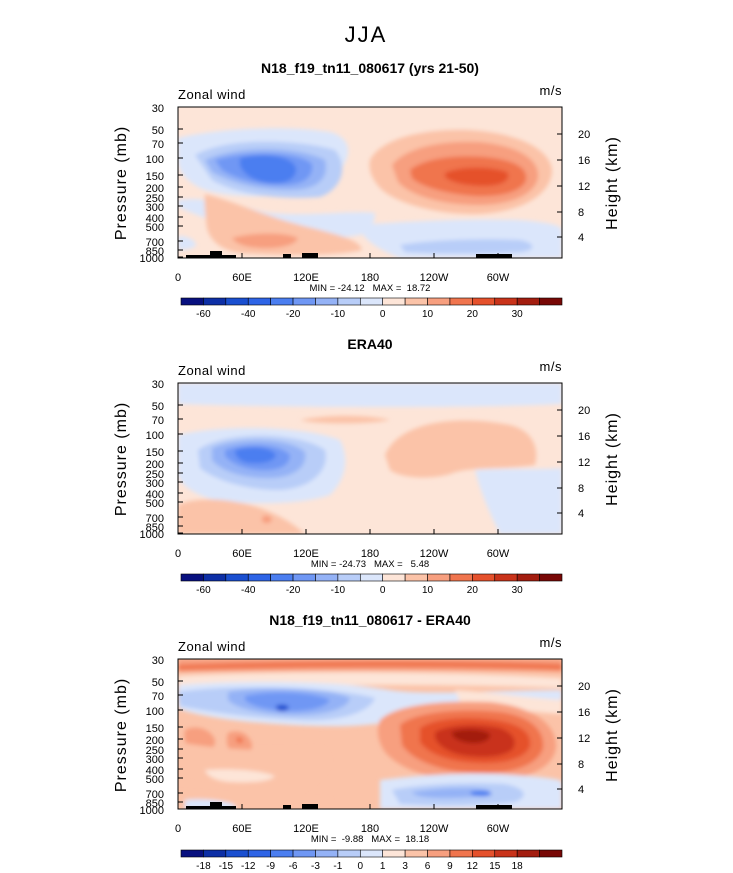 This screenshot has height=873, width=733. Describe the element at coordinates (155, 199) in the screenshot. I see `panel-1-y-tick-250: 250` at that location.